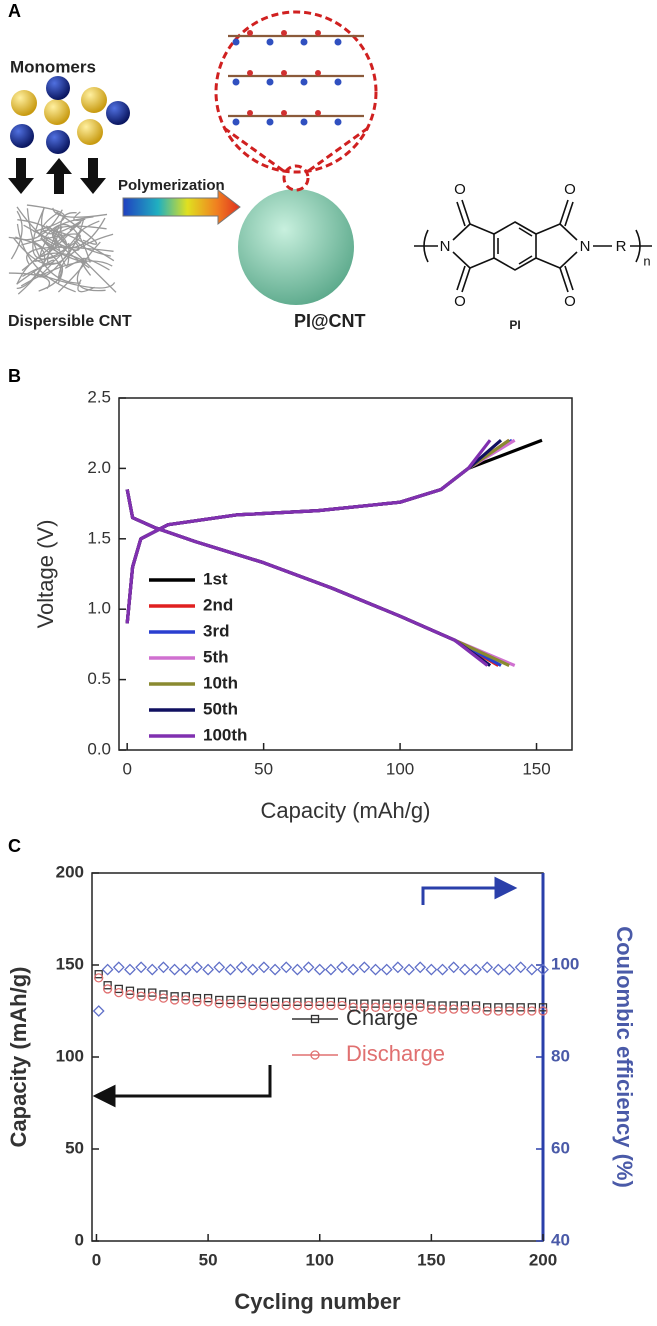 This screenshot has height=1326, width=657. Describe the element at coordinates (70, 321) in the screenshot. I see `cnt-label: Dispersible CNT` at that location.